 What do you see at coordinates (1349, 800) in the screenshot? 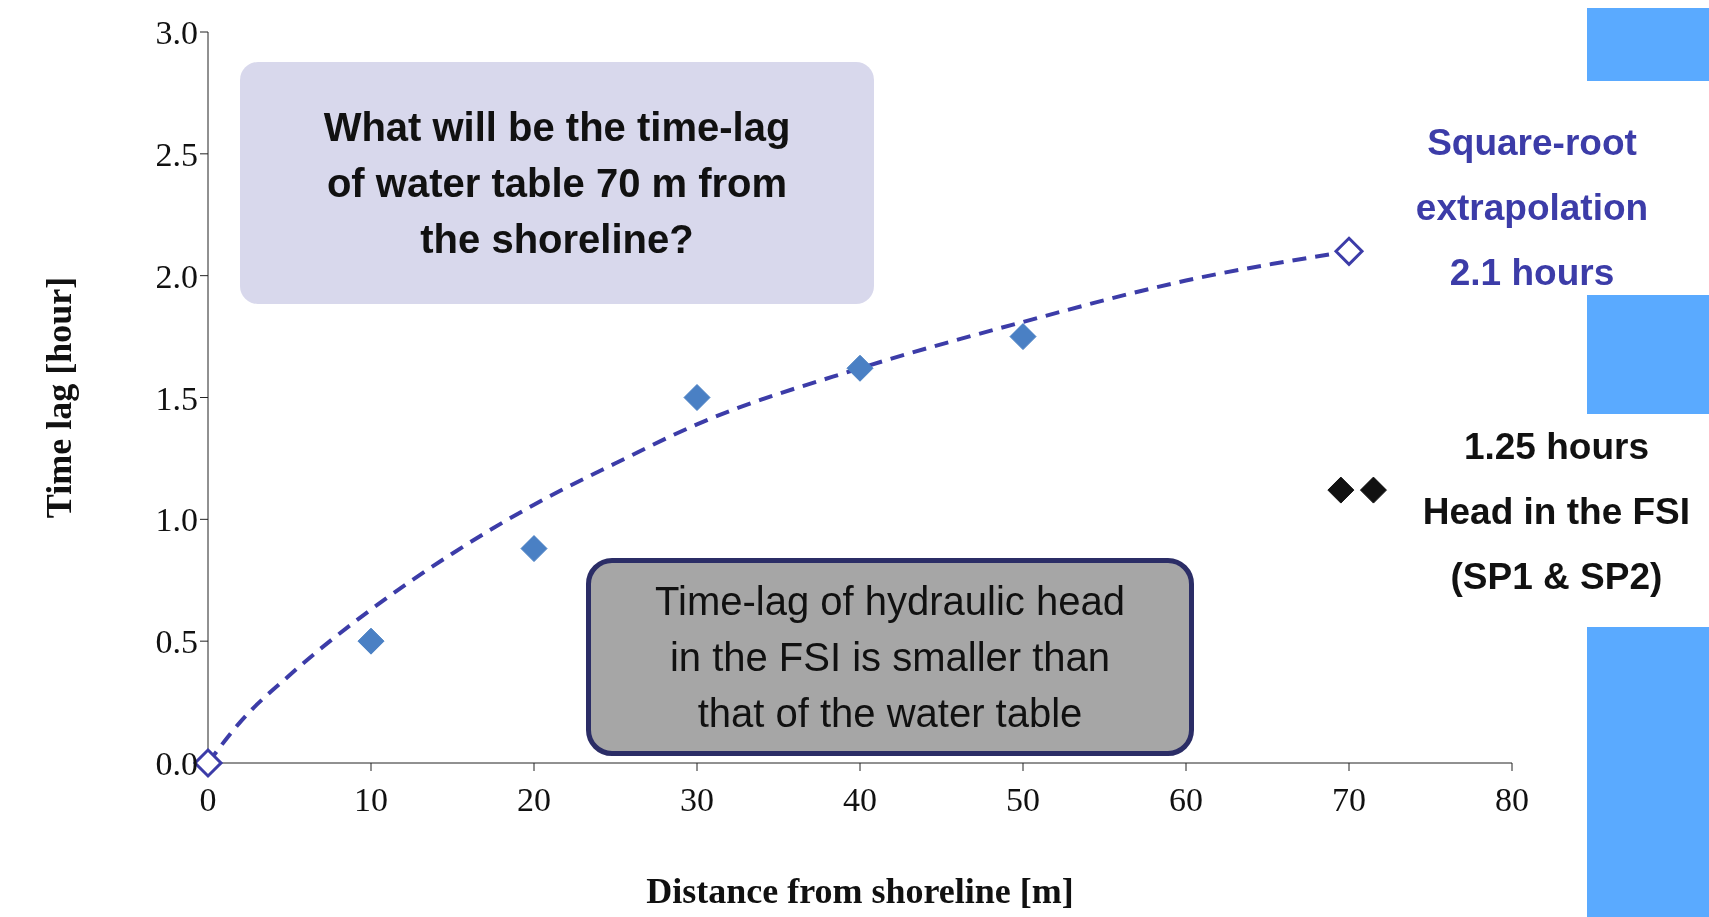
I see `x-tick-label: 70` at bounding box center [1349, 800].